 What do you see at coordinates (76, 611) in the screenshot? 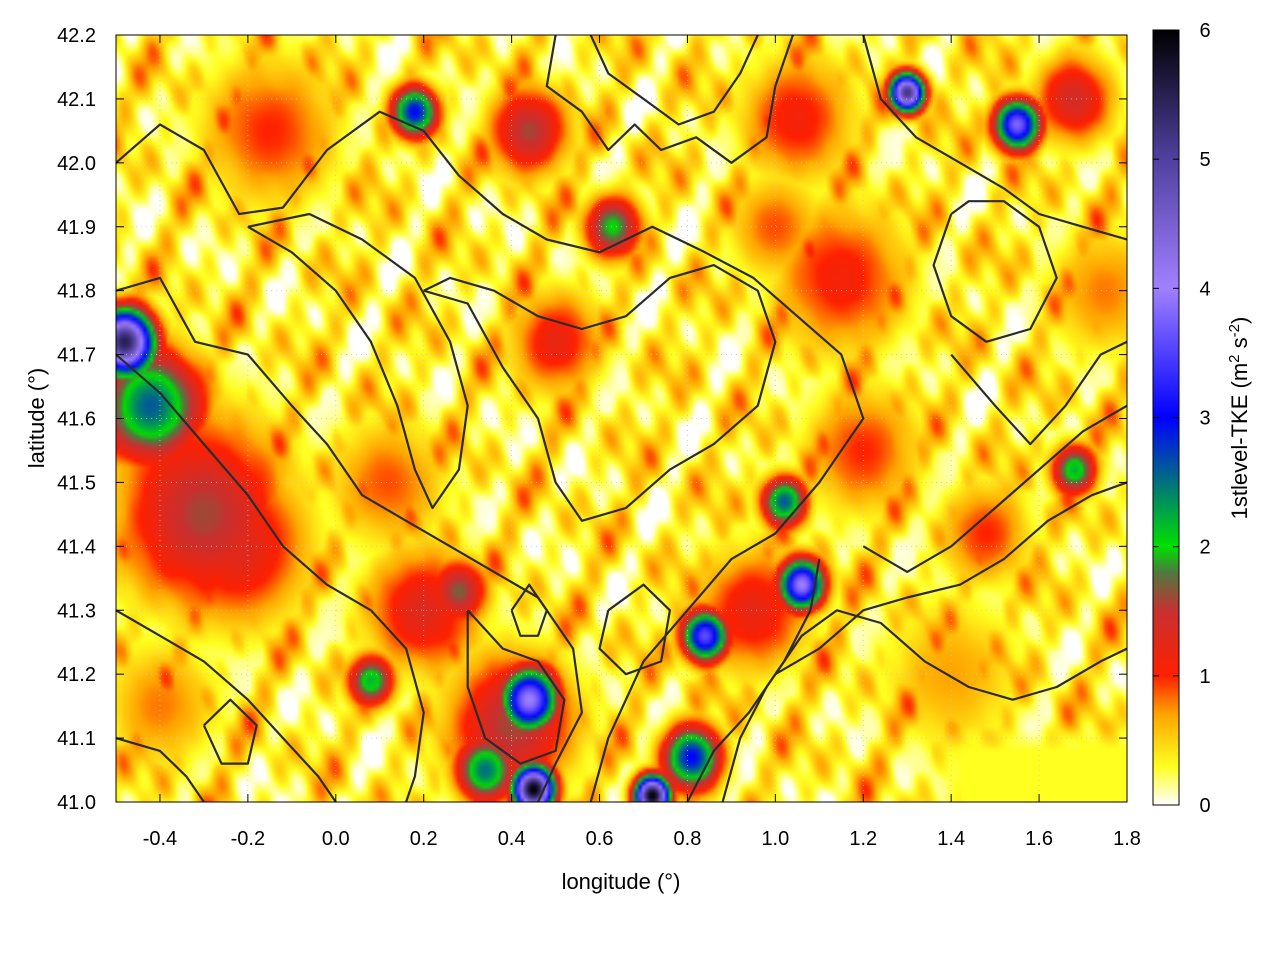
I see `y-tick-label: 41.3` at bounding box center [76, 611].